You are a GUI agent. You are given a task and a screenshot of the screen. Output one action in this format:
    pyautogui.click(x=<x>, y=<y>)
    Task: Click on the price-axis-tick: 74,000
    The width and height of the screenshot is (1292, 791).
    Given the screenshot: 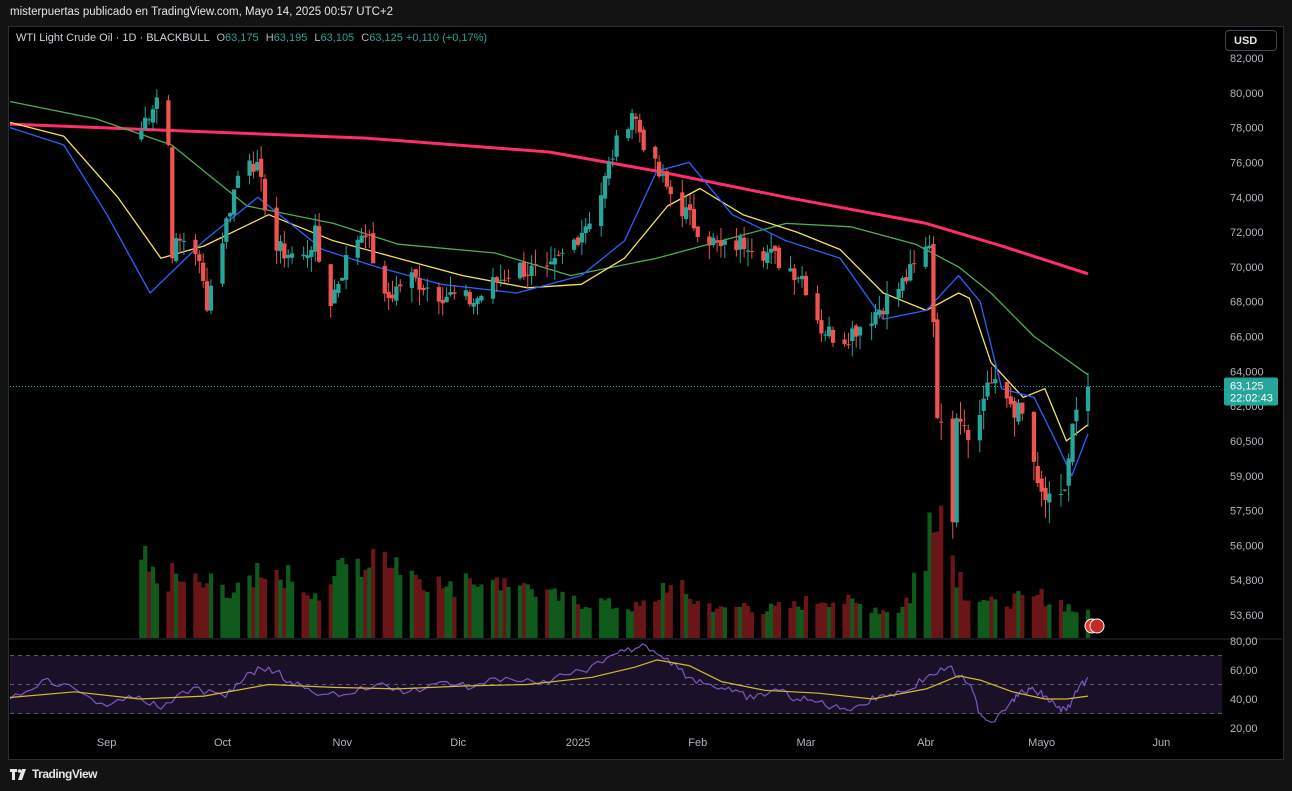 What is the action you would take?
    pyautogui.click(x=1247, y=198)
    